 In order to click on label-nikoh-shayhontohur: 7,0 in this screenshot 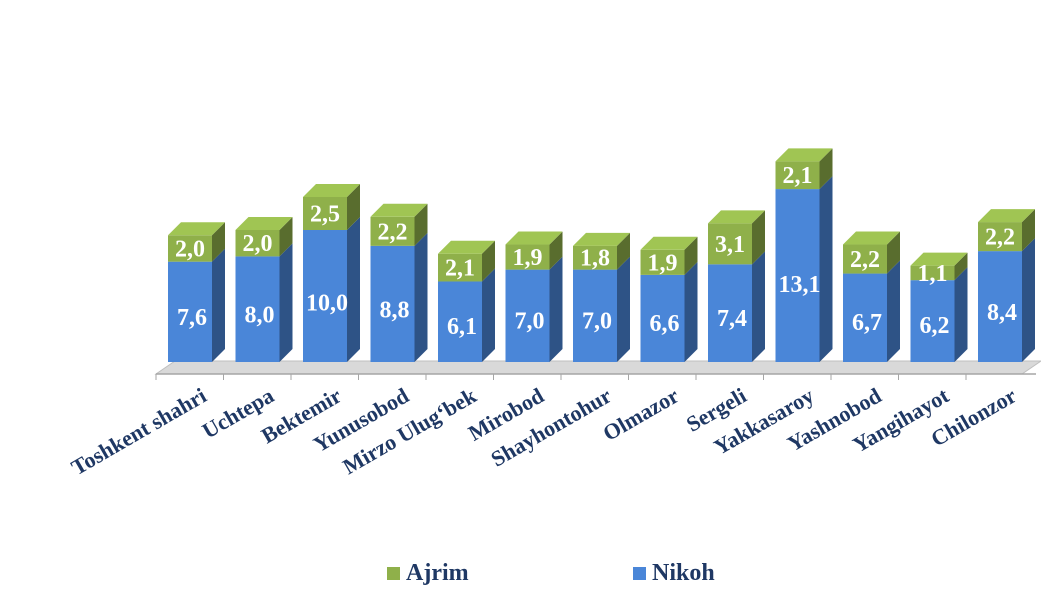, I will do `click(597, 321)`.